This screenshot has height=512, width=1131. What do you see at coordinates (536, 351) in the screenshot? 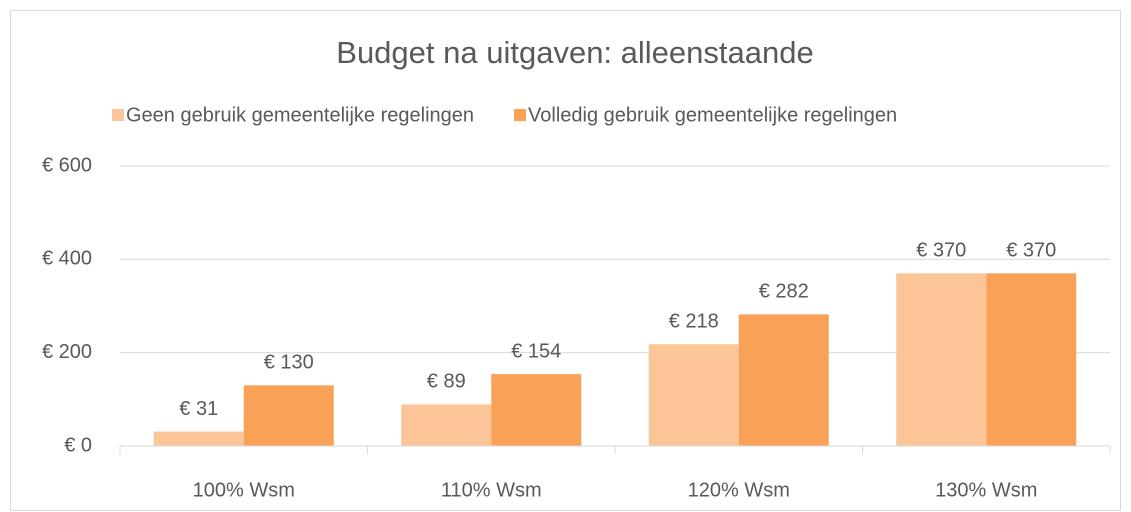
I see `value-label: € 154` at bounding box center [536, 351].